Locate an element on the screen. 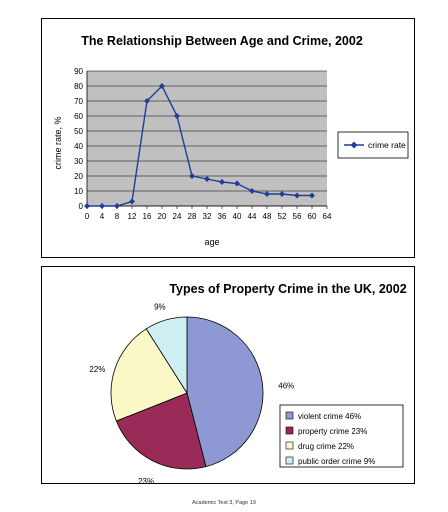 The width and height of the screenshot is (448, 512). y-tick-label: 80 is located at coordinates (78, 86).